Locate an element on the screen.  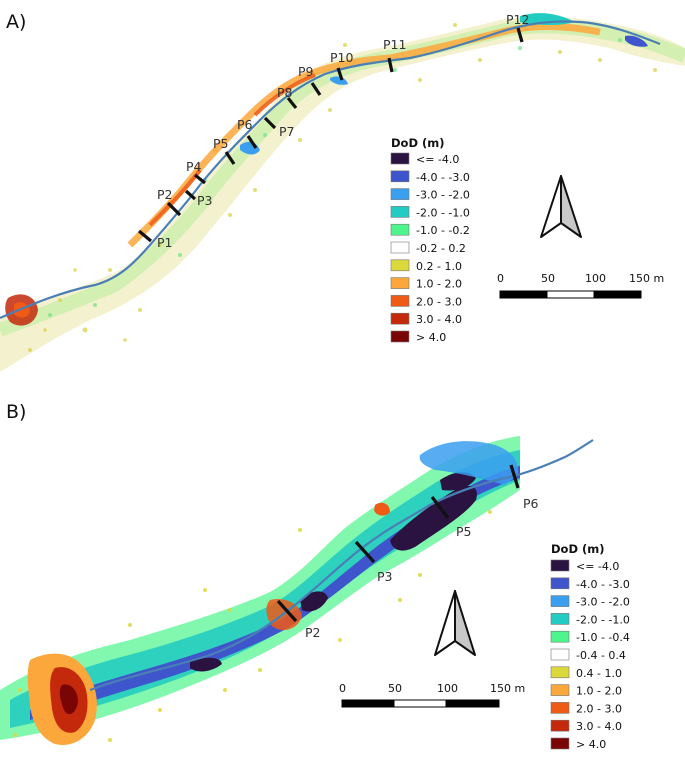
profile-label-p3: P3 is located at coordinates (205, 200).